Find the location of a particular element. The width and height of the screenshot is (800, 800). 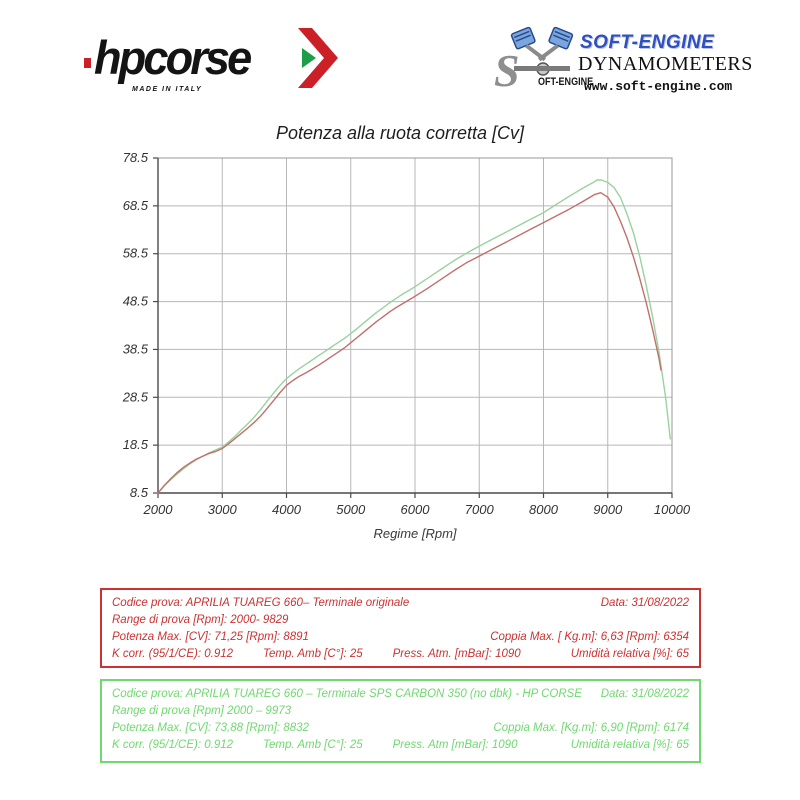

umidita-sps: Umidità relativa [%]: 65 is located at coordinates (629, 745).